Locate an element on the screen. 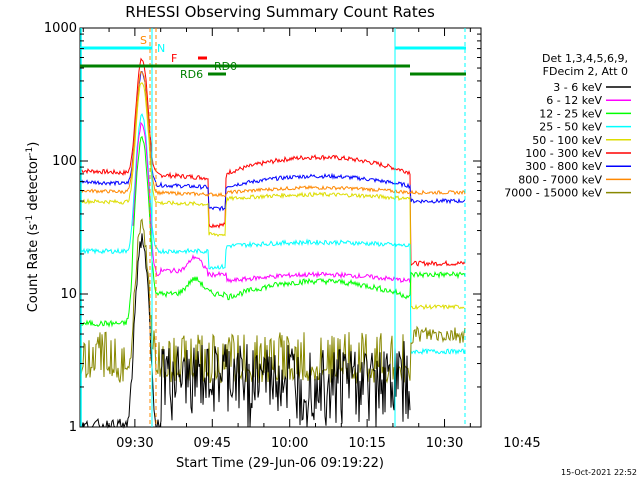 This screenshot has height=480, width=640. legend-label: 6 - 12 keV is located at coordinates (574, 100).